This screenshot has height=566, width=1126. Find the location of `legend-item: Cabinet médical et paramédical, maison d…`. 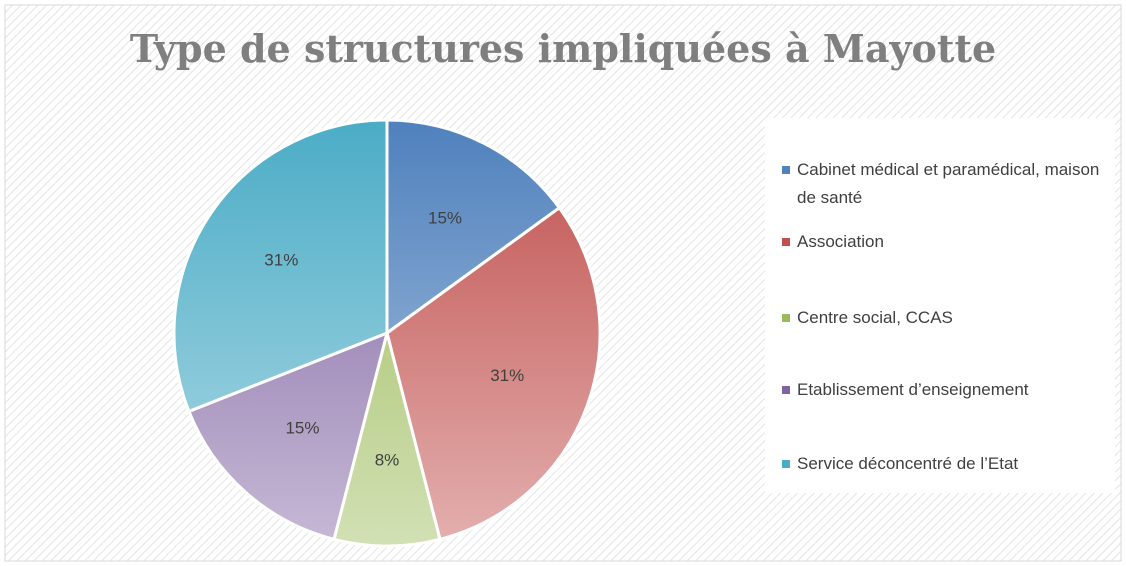

legend-item: Cabinet médical et paramédical, maison d… is located at coordinates (943, 184).